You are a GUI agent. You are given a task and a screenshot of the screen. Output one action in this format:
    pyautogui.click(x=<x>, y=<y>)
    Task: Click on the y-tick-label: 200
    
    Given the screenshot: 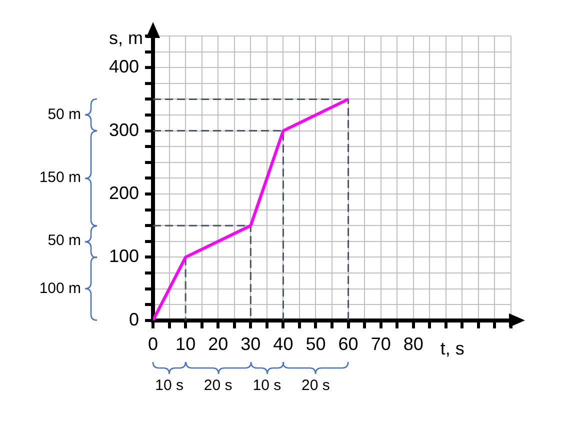 What is the action you would take?
    pyautogui.click(x=124, y=192)
    